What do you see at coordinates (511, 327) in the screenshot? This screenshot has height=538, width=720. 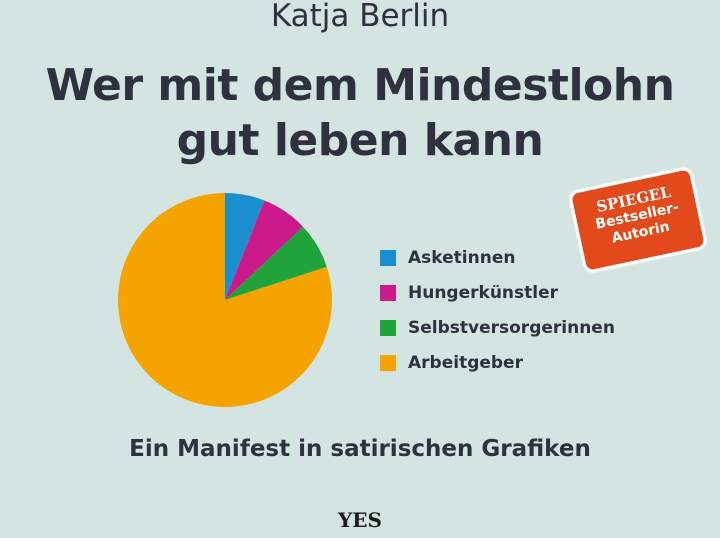 I see `legend-label: Selbstversorgerinnen` at bounding box center [511, 327].